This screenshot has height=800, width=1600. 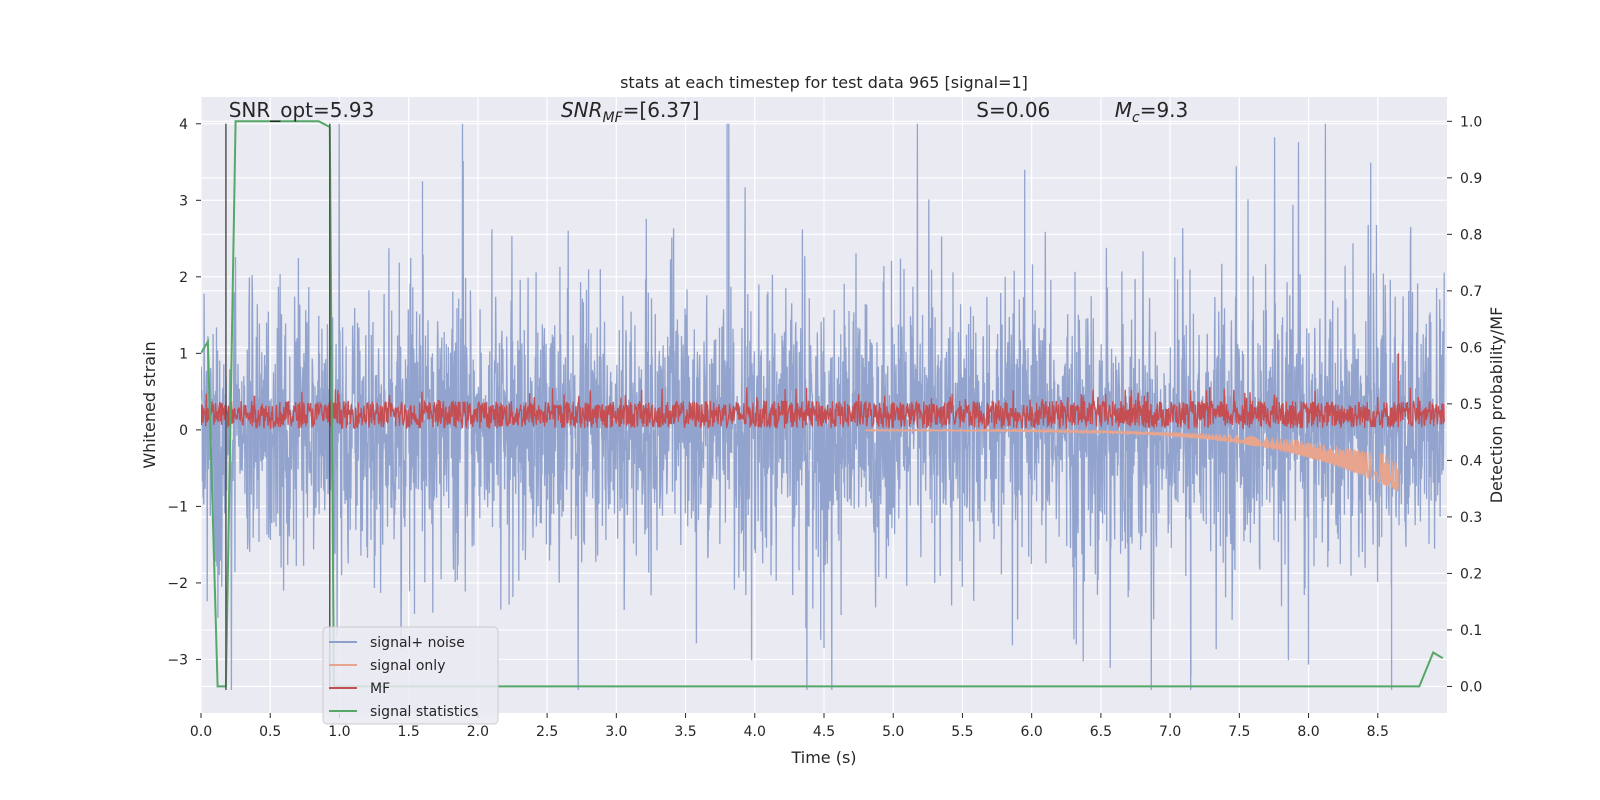 What do you see at coordinates (1471, 405) in the screenshot?
I see `y-right-tick-label-5: 0.5` at bounding box center [1471, 405].